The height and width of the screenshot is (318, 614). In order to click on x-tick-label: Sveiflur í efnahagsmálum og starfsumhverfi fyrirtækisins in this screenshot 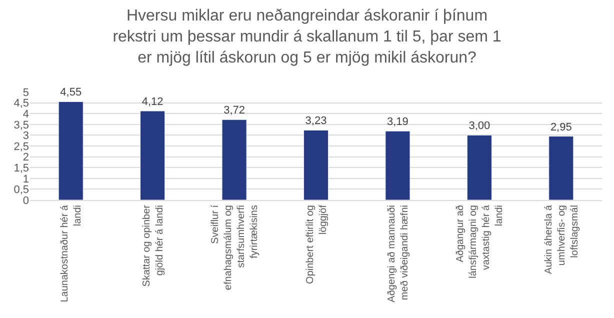, I will do `click(235, 247)`.